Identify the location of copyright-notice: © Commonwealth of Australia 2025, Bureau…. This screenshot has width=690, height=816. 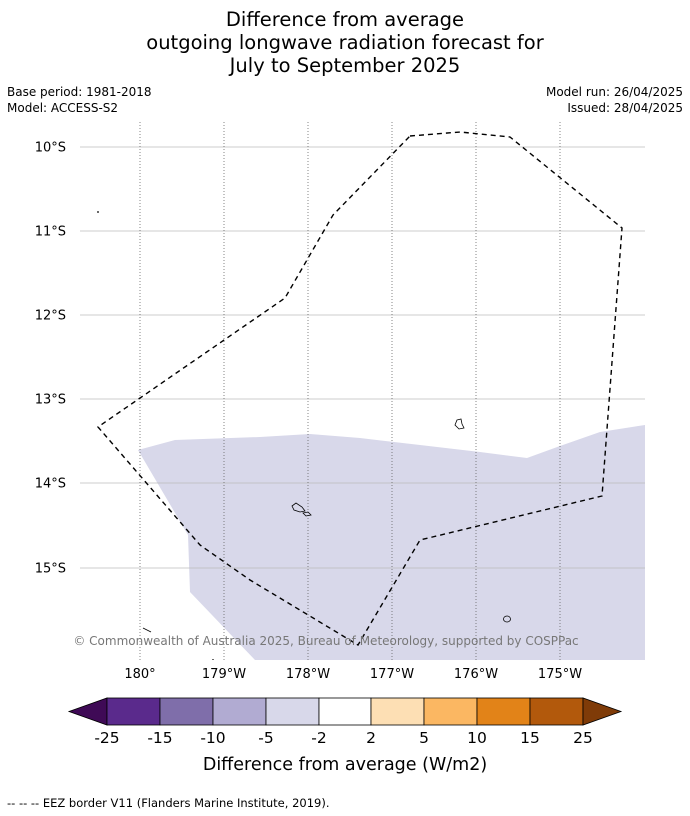
(325, 641).